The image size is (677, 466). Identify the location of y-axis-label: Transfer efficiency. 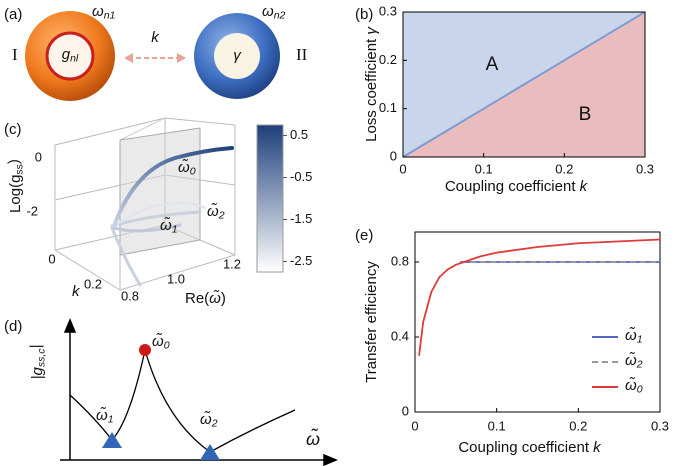
(371, 322).